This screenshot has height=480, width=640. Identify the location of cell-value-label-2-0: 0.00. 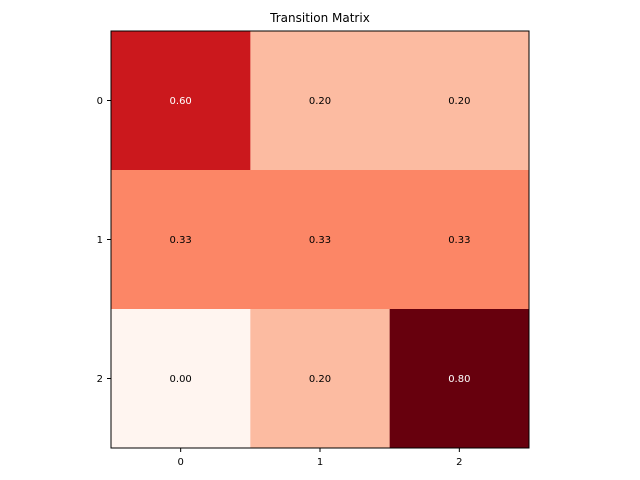
(181, 379).